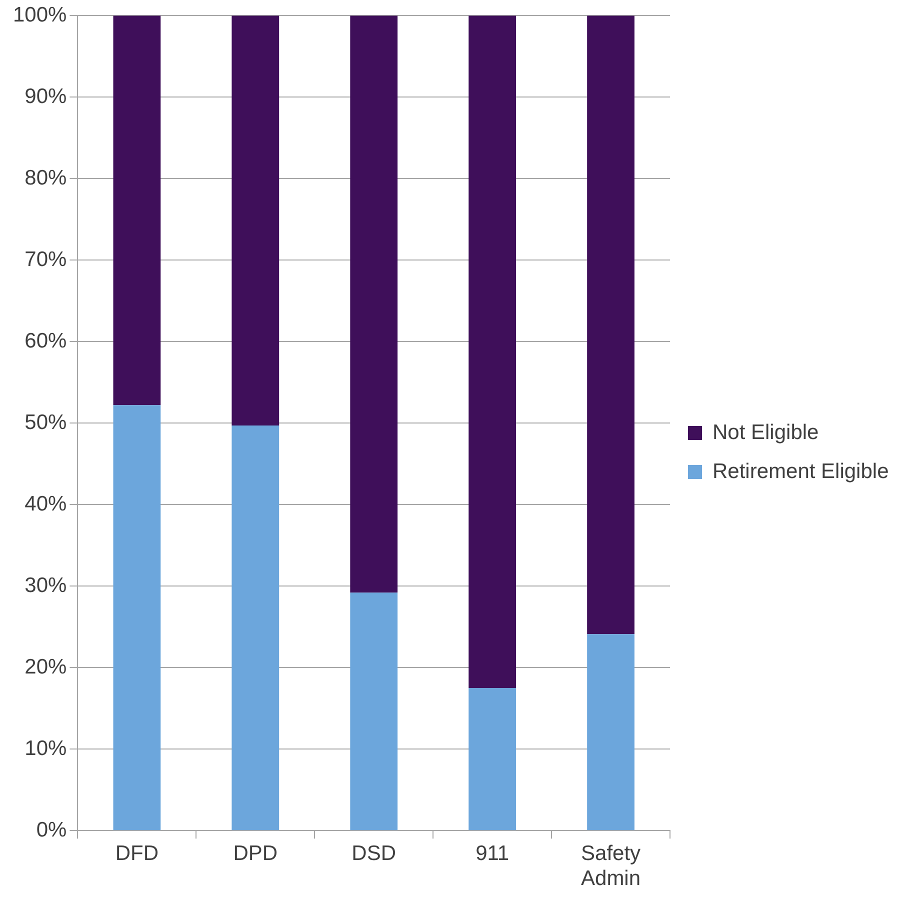 This screenshot has height=903, width=900. What do you see at coordinates (45, 178) in the screenshot?
I see `y-tick-label: 80%` at bounding box center [45, 178].